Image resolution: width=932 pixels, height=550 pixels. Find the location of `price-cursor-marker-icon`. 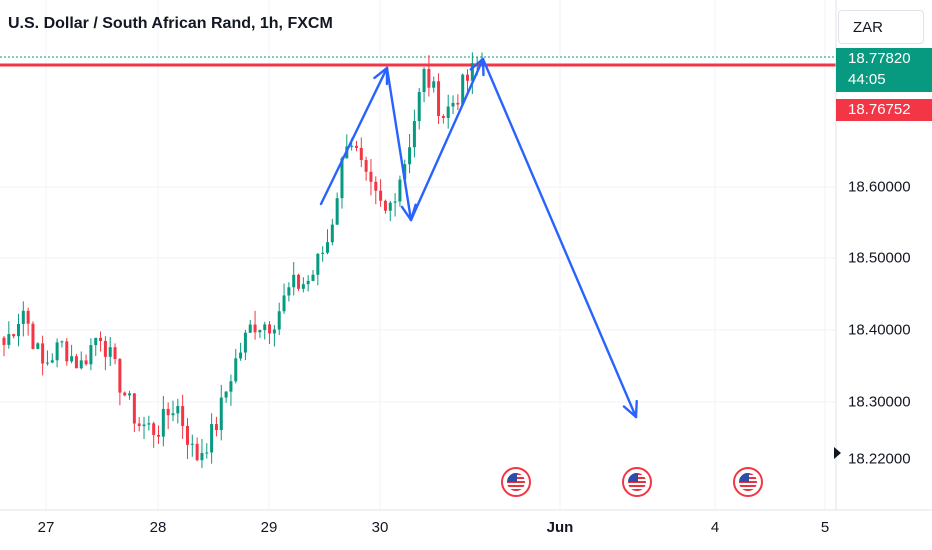

price-cursor-marker-icon is located at coordinates (837, 453).